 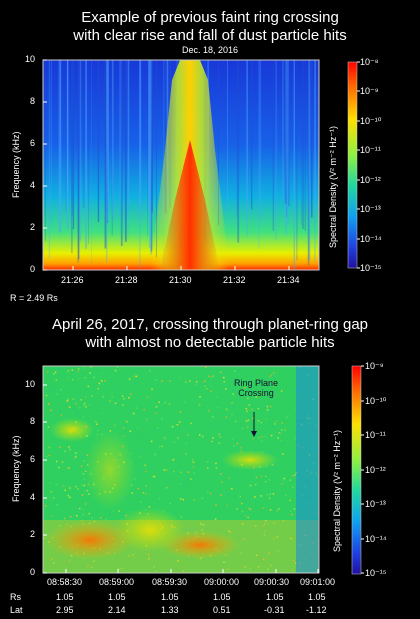 What do you see at coordinates (375, 435) in the screenshot?
I see `bottom-cb-tick-2: 10⁻¹¹` at bounding box center [375, 435].